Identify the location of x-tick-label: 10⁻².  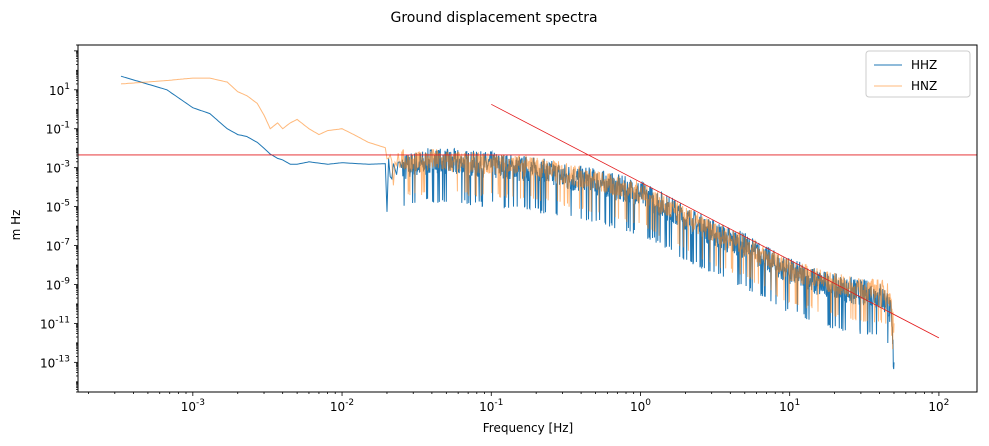
(342, 406).